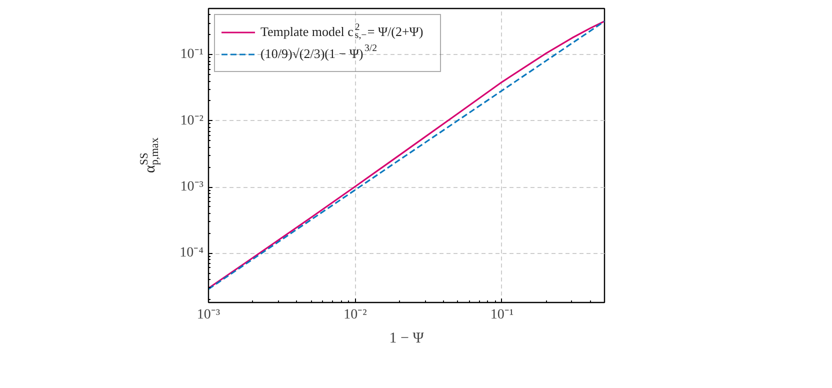 The height and width of the screenshot is (388, 832). What do you see at coordinates (192, 253) in the screenshot?
I see `y-tick-label: 10⁻⁴` at bounding box center [192, 253].